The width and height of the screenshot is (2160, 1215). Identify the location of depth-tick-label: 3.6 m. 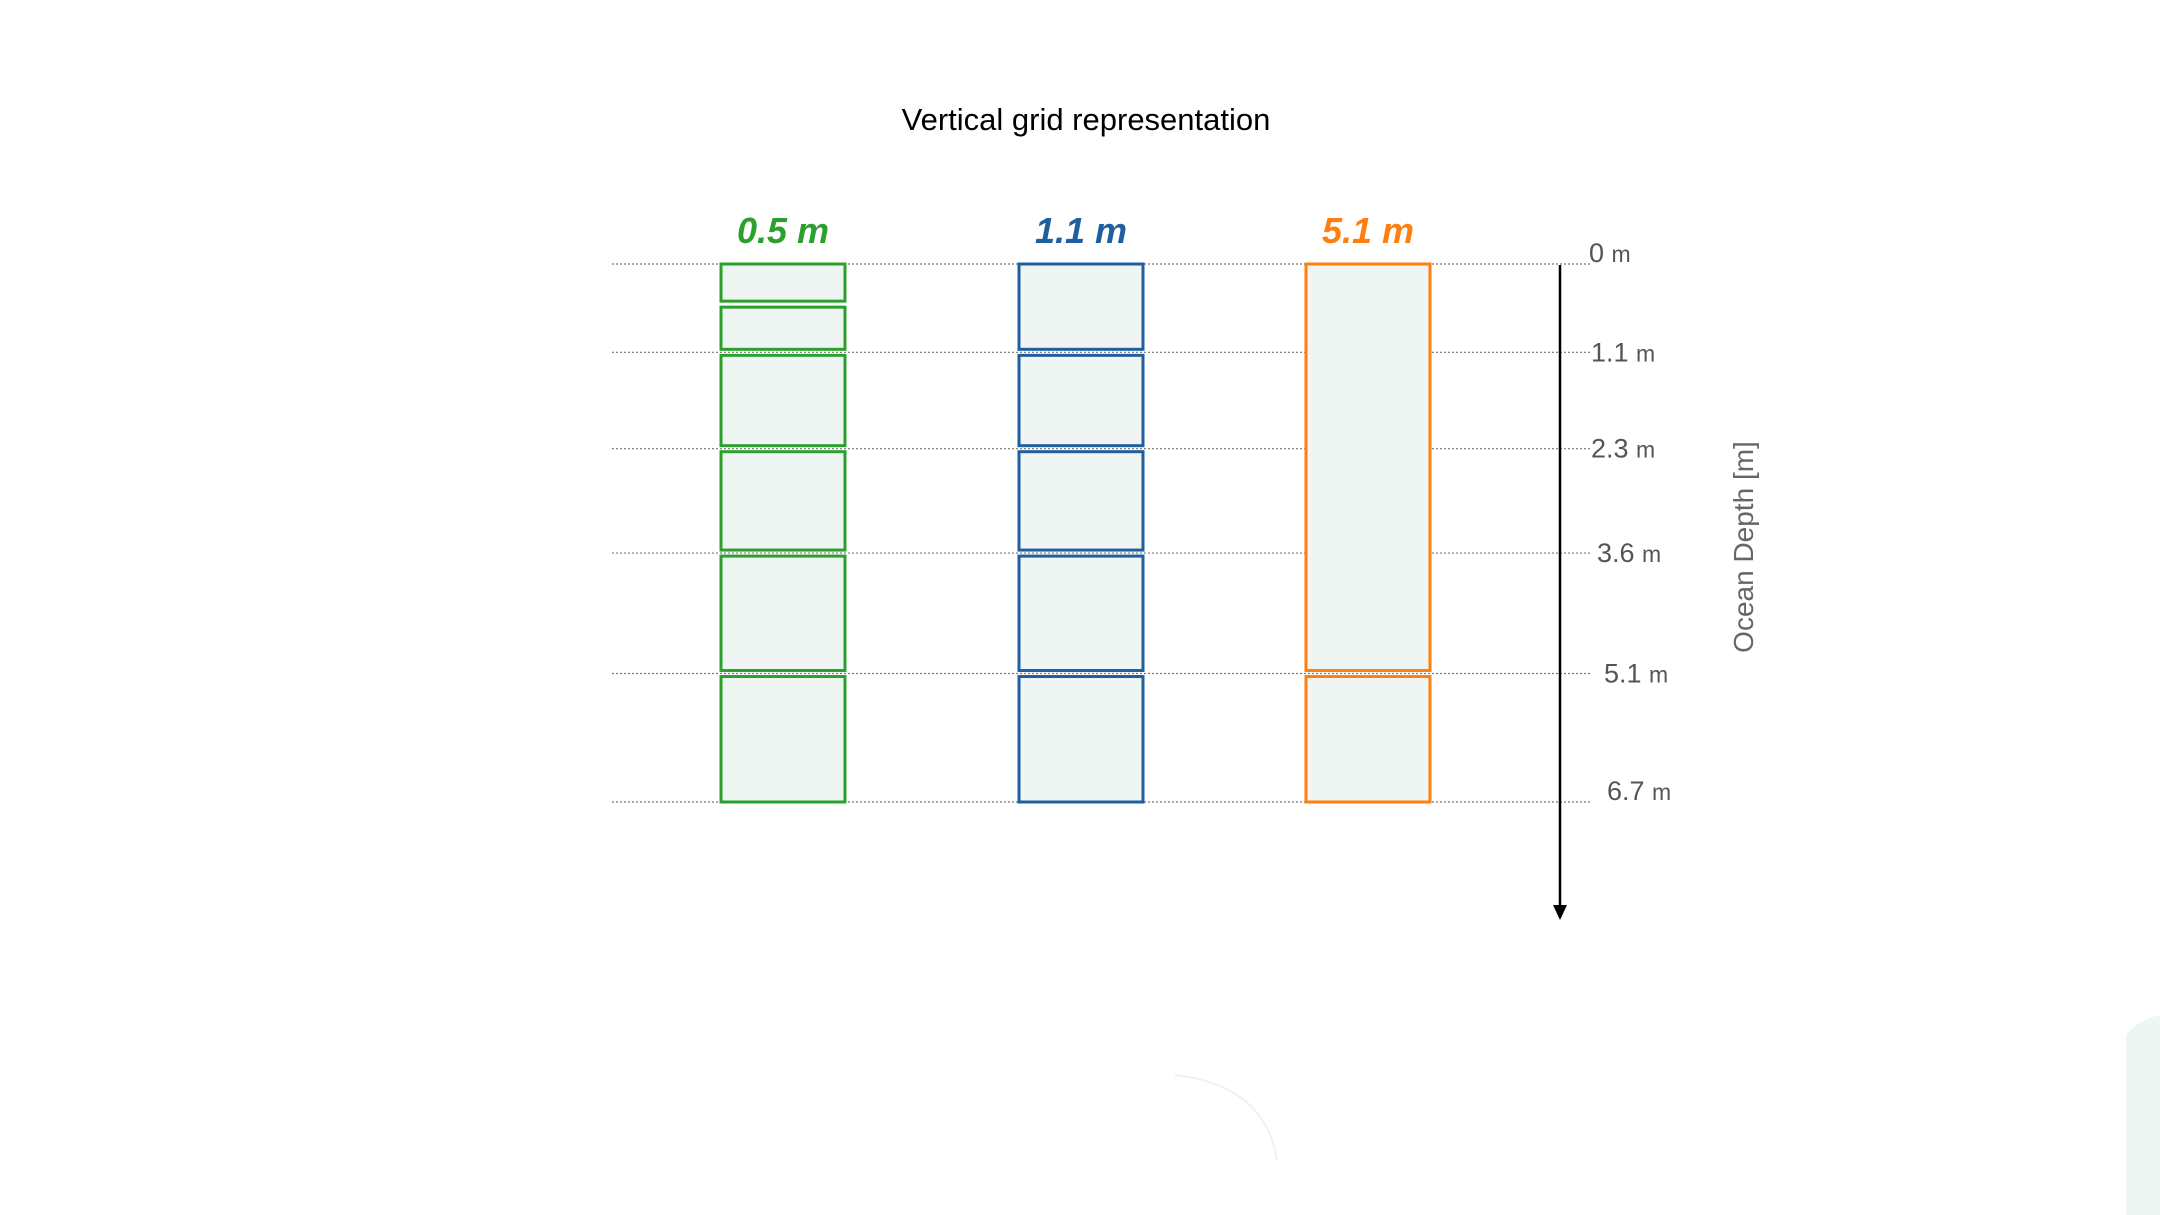
(1629, 553).